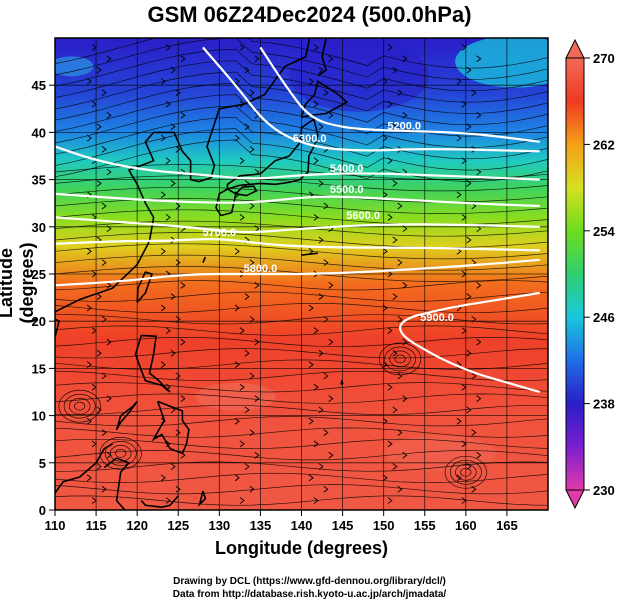  Describe the element at coordinates (604, 490) in the screenshot. I see `colorbar-tick-label: 230` at that location.